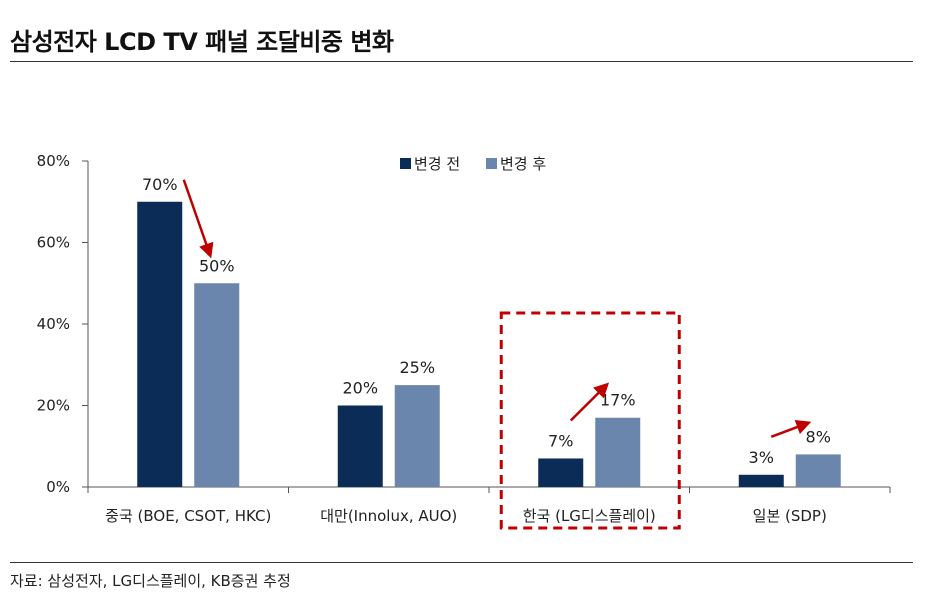 Image resolution: width=928 pixels, height=608 pixels. I want to click on data-label: 70%, so click(160, 184).